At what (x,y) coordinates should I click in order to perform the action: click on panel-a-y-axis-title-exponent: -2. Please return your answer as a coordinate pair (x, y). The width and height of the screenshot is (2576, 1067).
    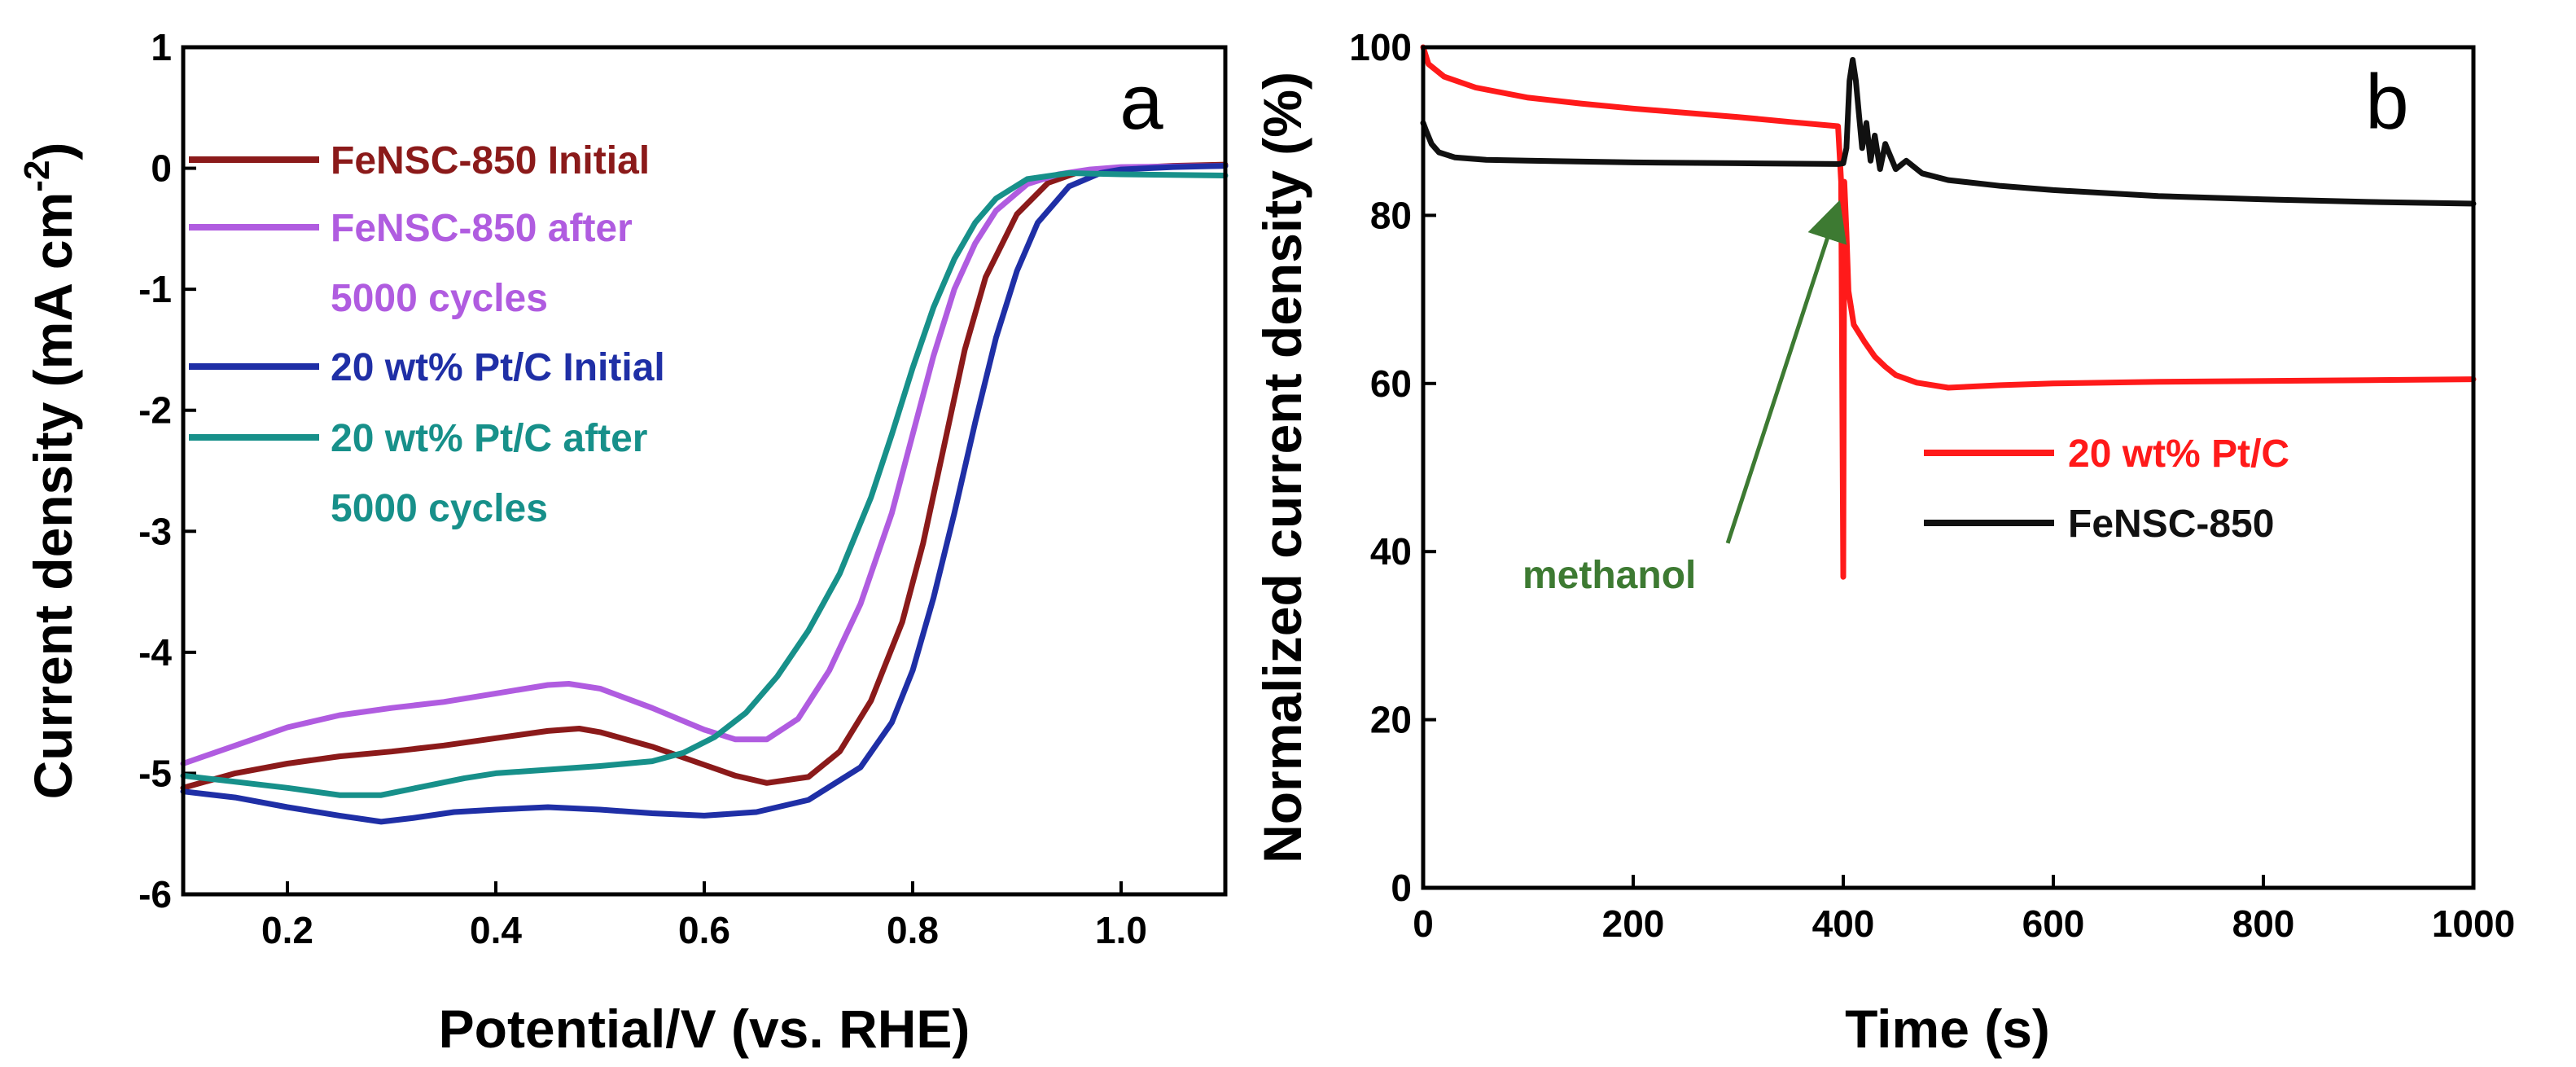
    Looking at the image, I should click on (37, 176).